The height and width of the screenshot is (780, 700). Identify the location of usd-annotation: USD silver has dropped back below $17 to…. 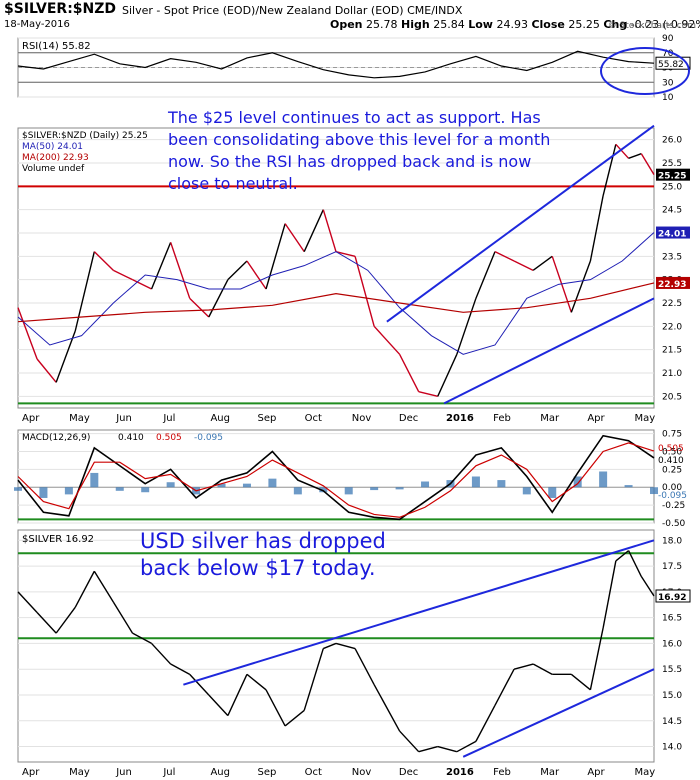
(263, 554).